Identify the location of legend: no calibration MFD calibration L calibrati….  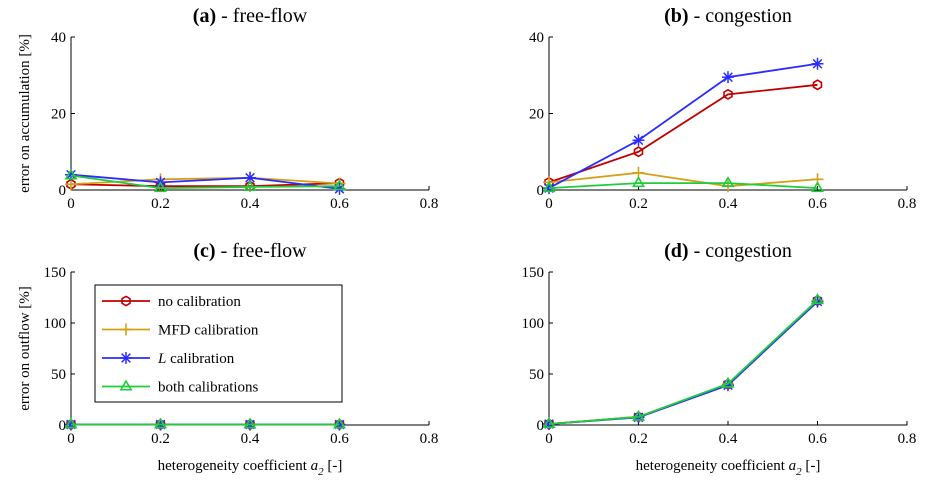
(218, 343).